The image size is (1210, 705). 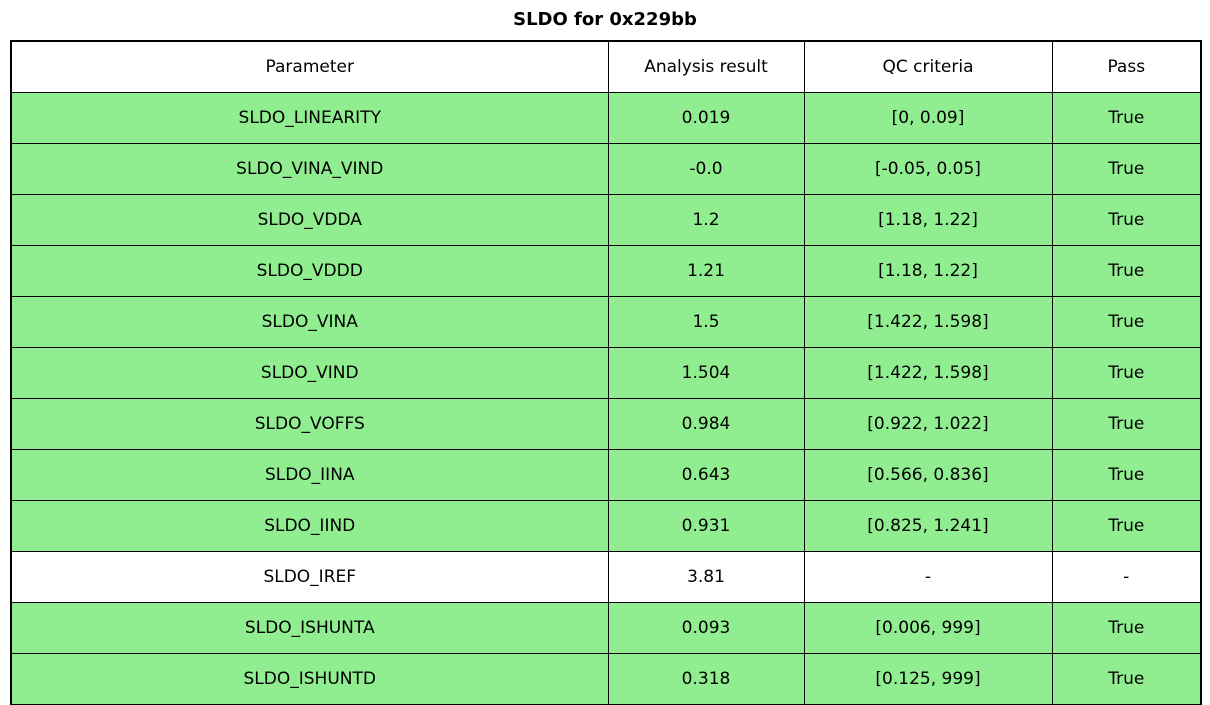 I want to click on table-row: SLDO_VDDD 1.21 [1.18, 1.22] True, so click(x=606, y=271).